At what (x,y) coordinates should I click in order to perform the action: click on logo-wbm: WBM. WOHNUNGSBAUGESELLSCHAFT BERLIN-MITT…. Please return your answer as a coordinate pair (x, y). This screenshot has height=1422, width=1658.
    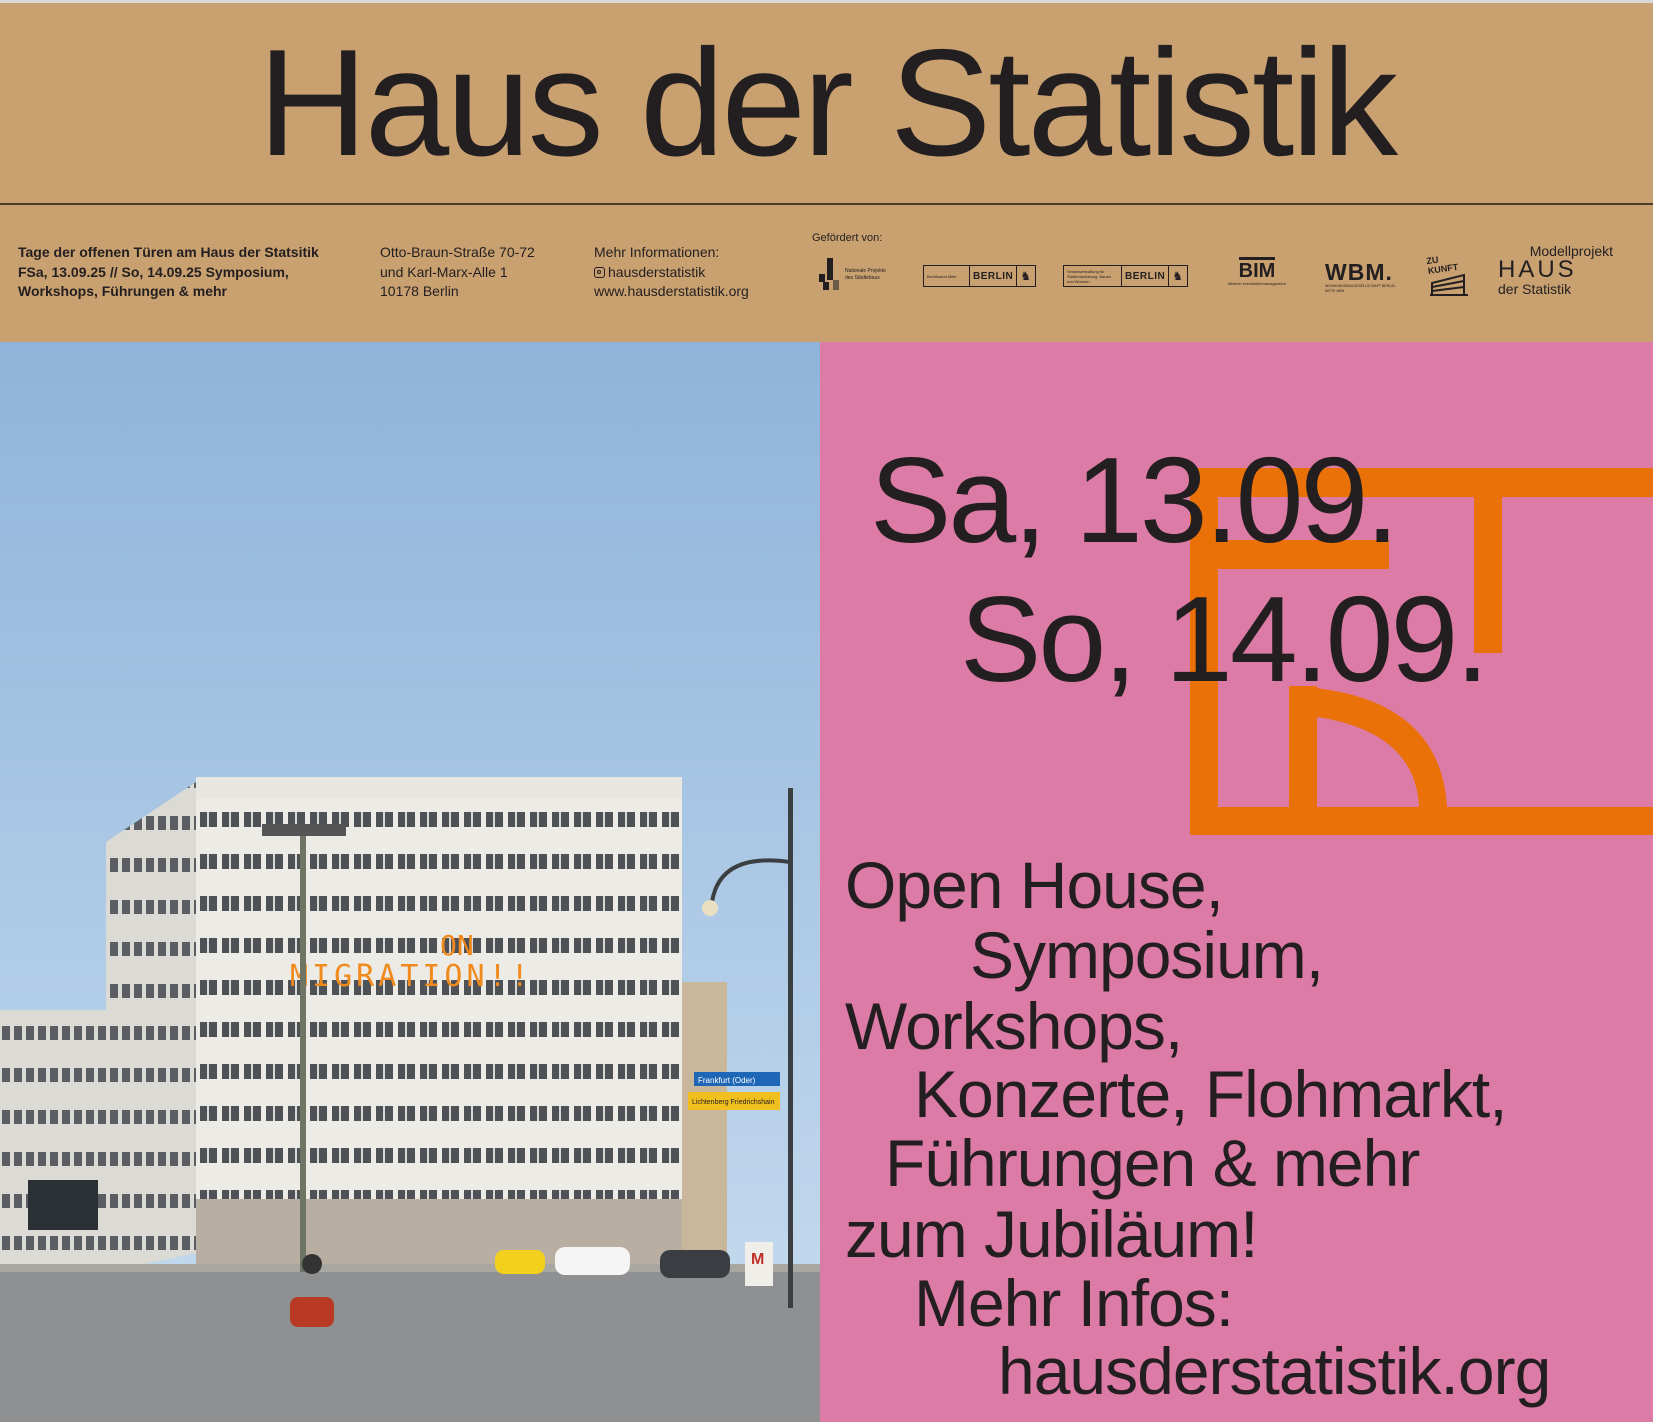
    Looking at the image, I should click on (1360, 276).